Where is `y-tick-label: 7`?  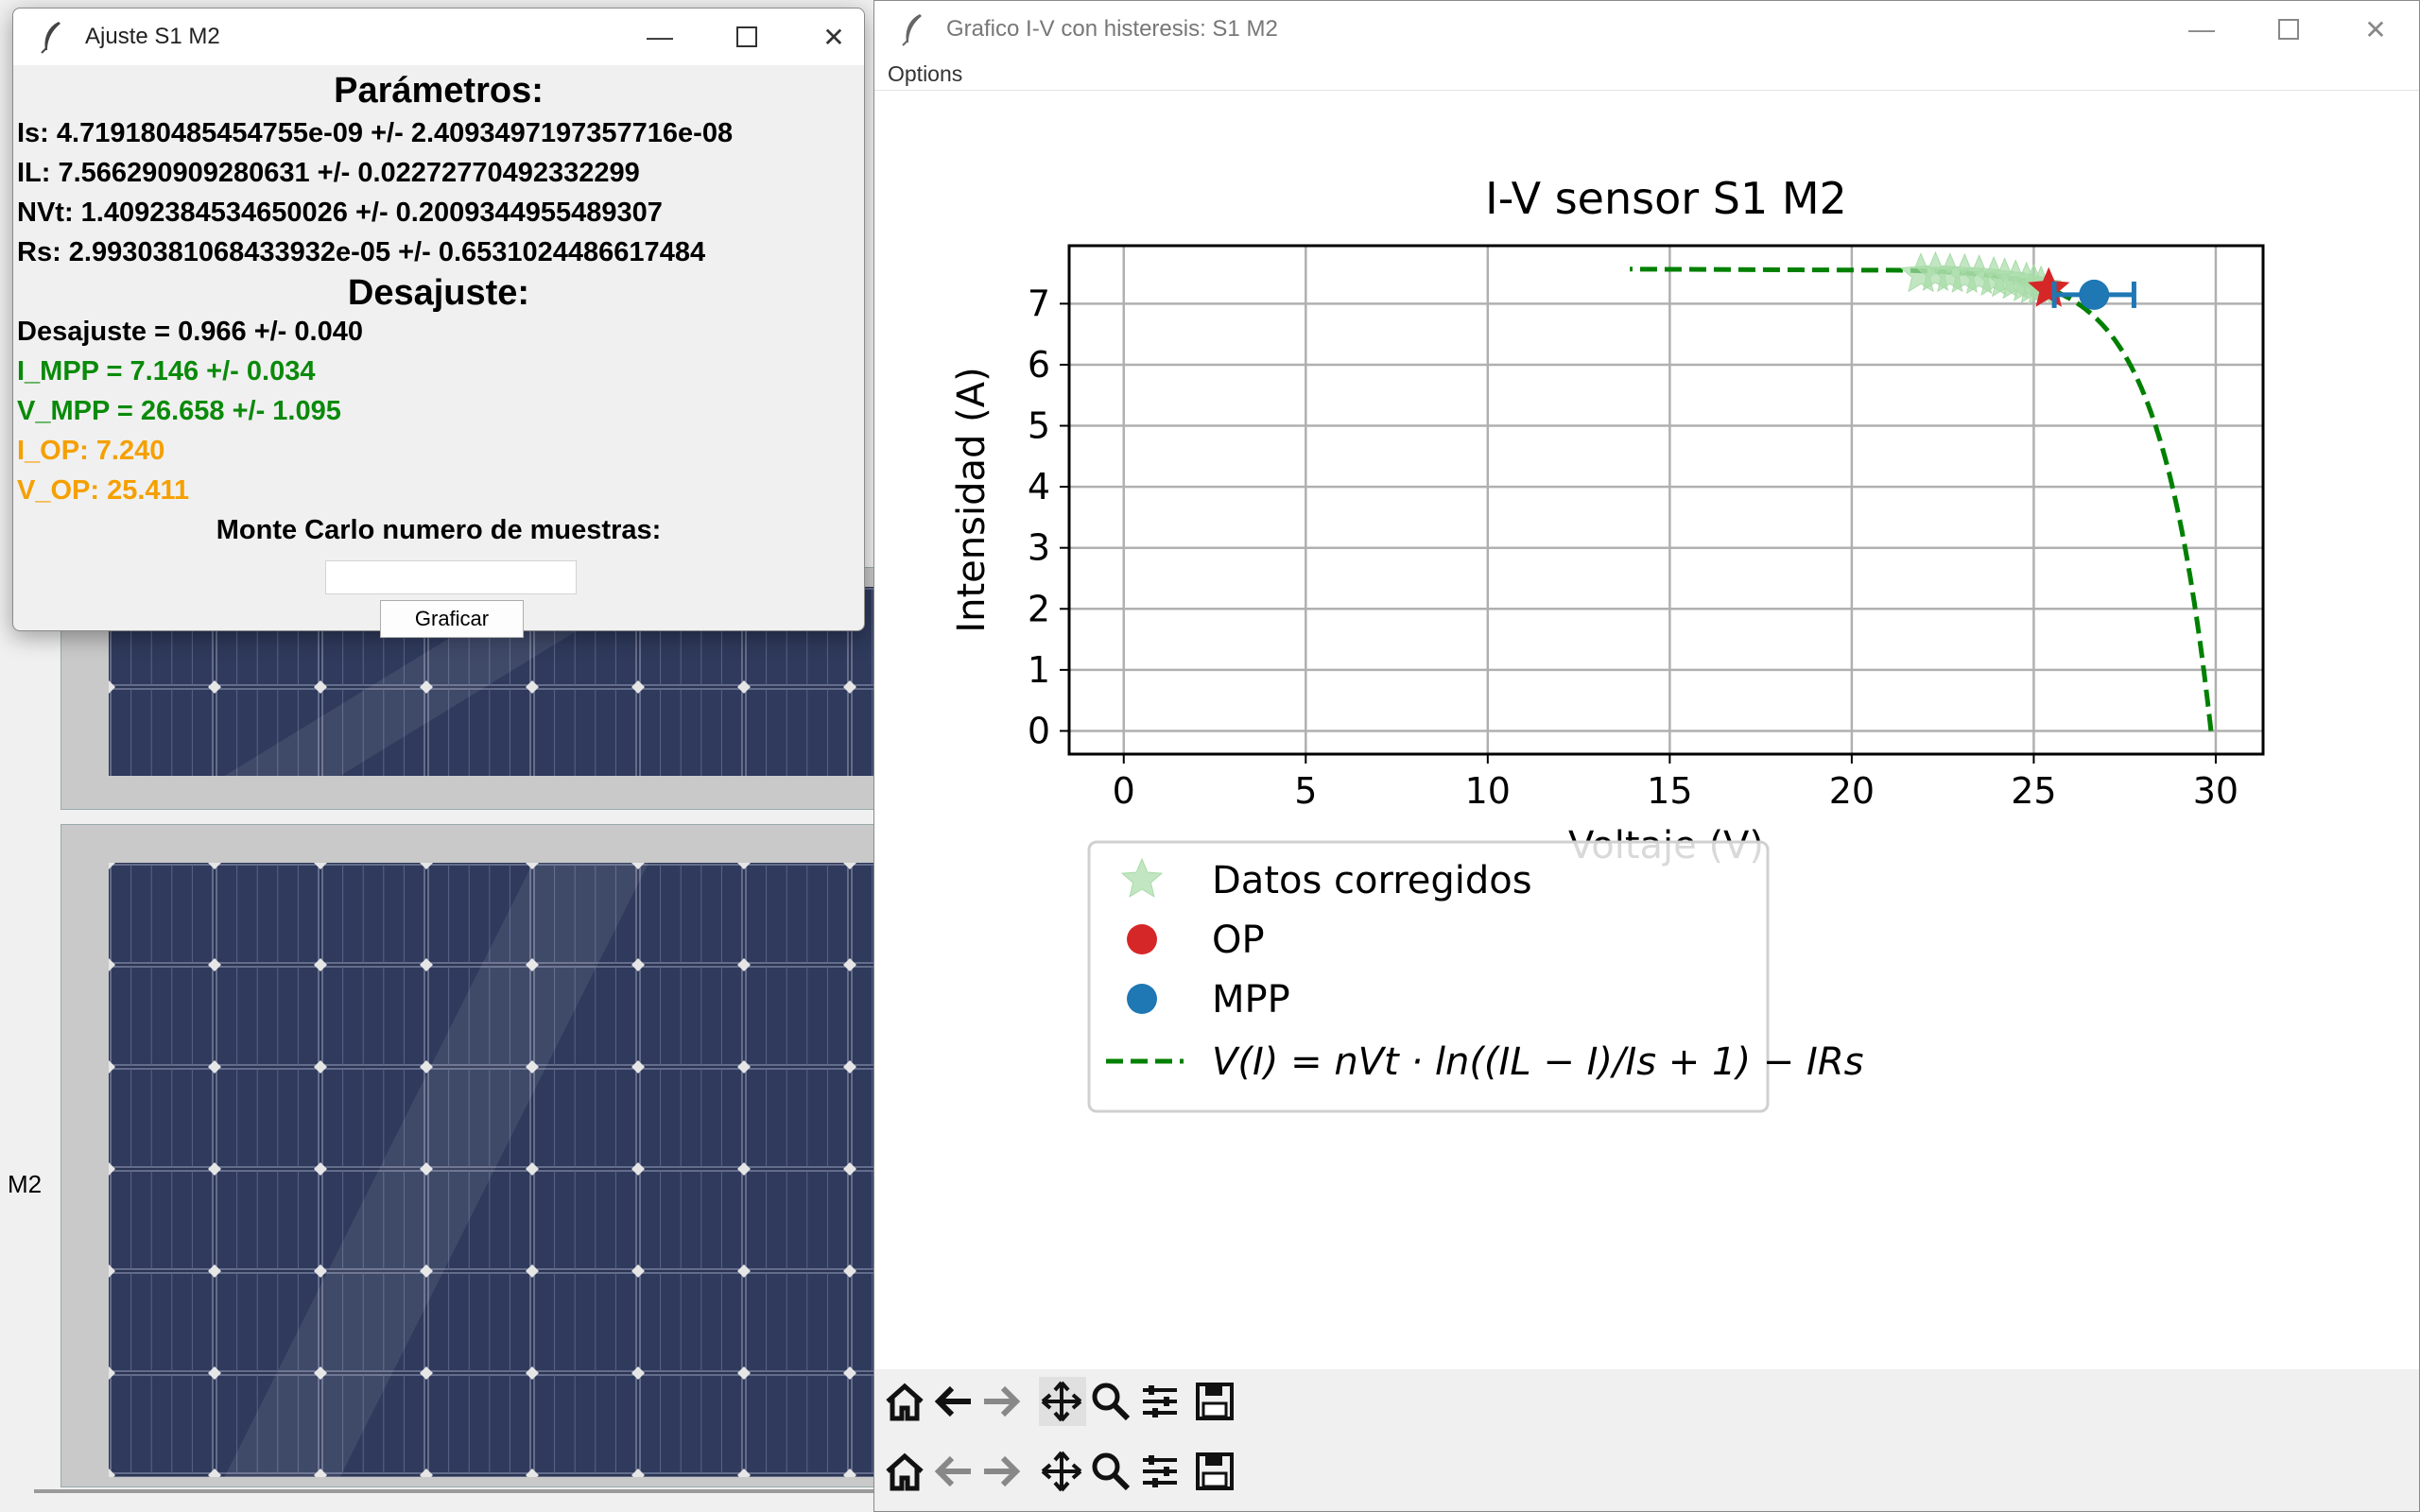
y-tick-label: 7 is located at coordinates (1039, 303).